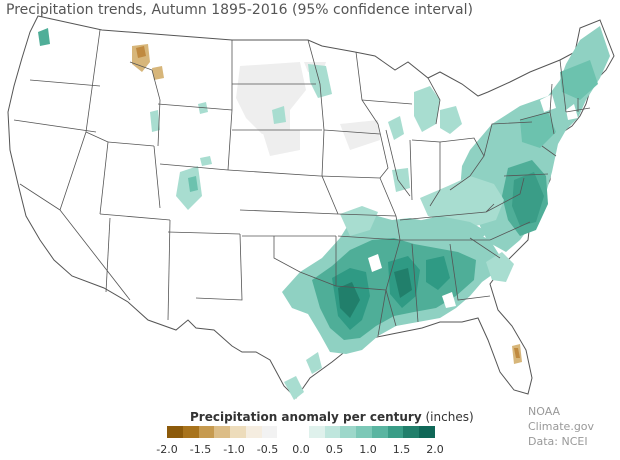  Describe the element at coordinates (308, 109) in the screenshot. I see `neutral-regions` at that location.